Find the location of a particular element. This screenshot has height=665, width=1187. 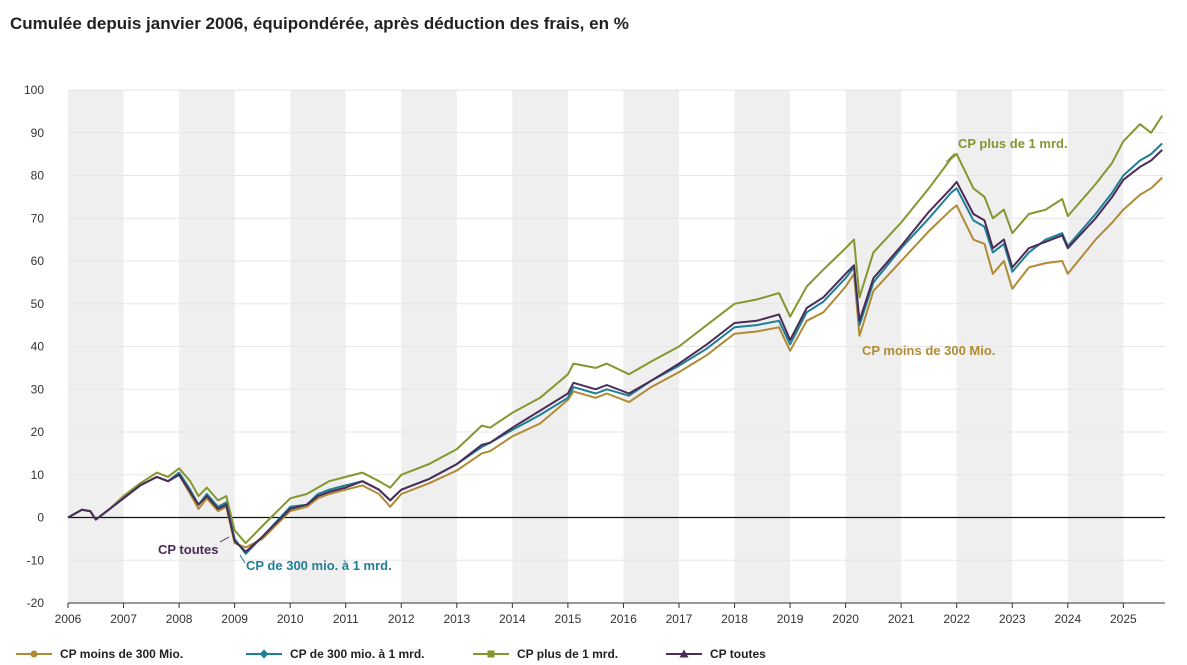

x-tick-label: 2009 is located at coordinates (234, 619).